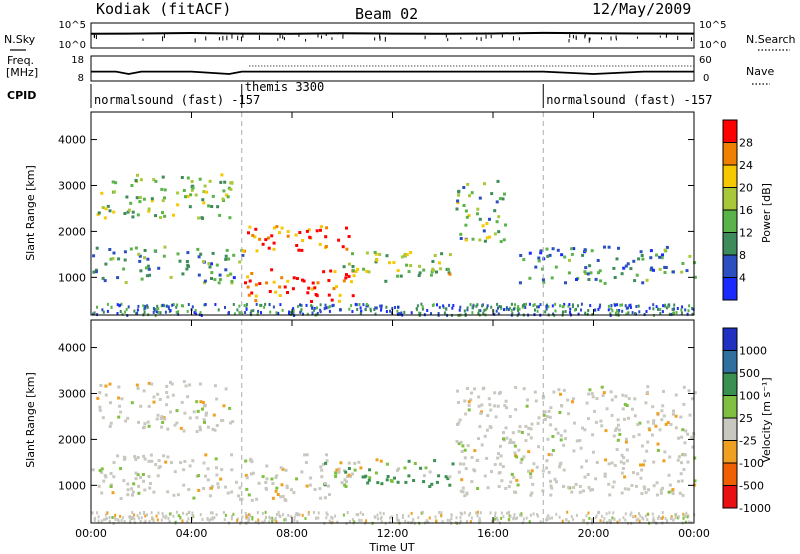 The height and width of the screenshot is (554, 800). Describe the element at coordinates (72, 393) in the screenshot. I see `y-tick-label: 3000` at that location.